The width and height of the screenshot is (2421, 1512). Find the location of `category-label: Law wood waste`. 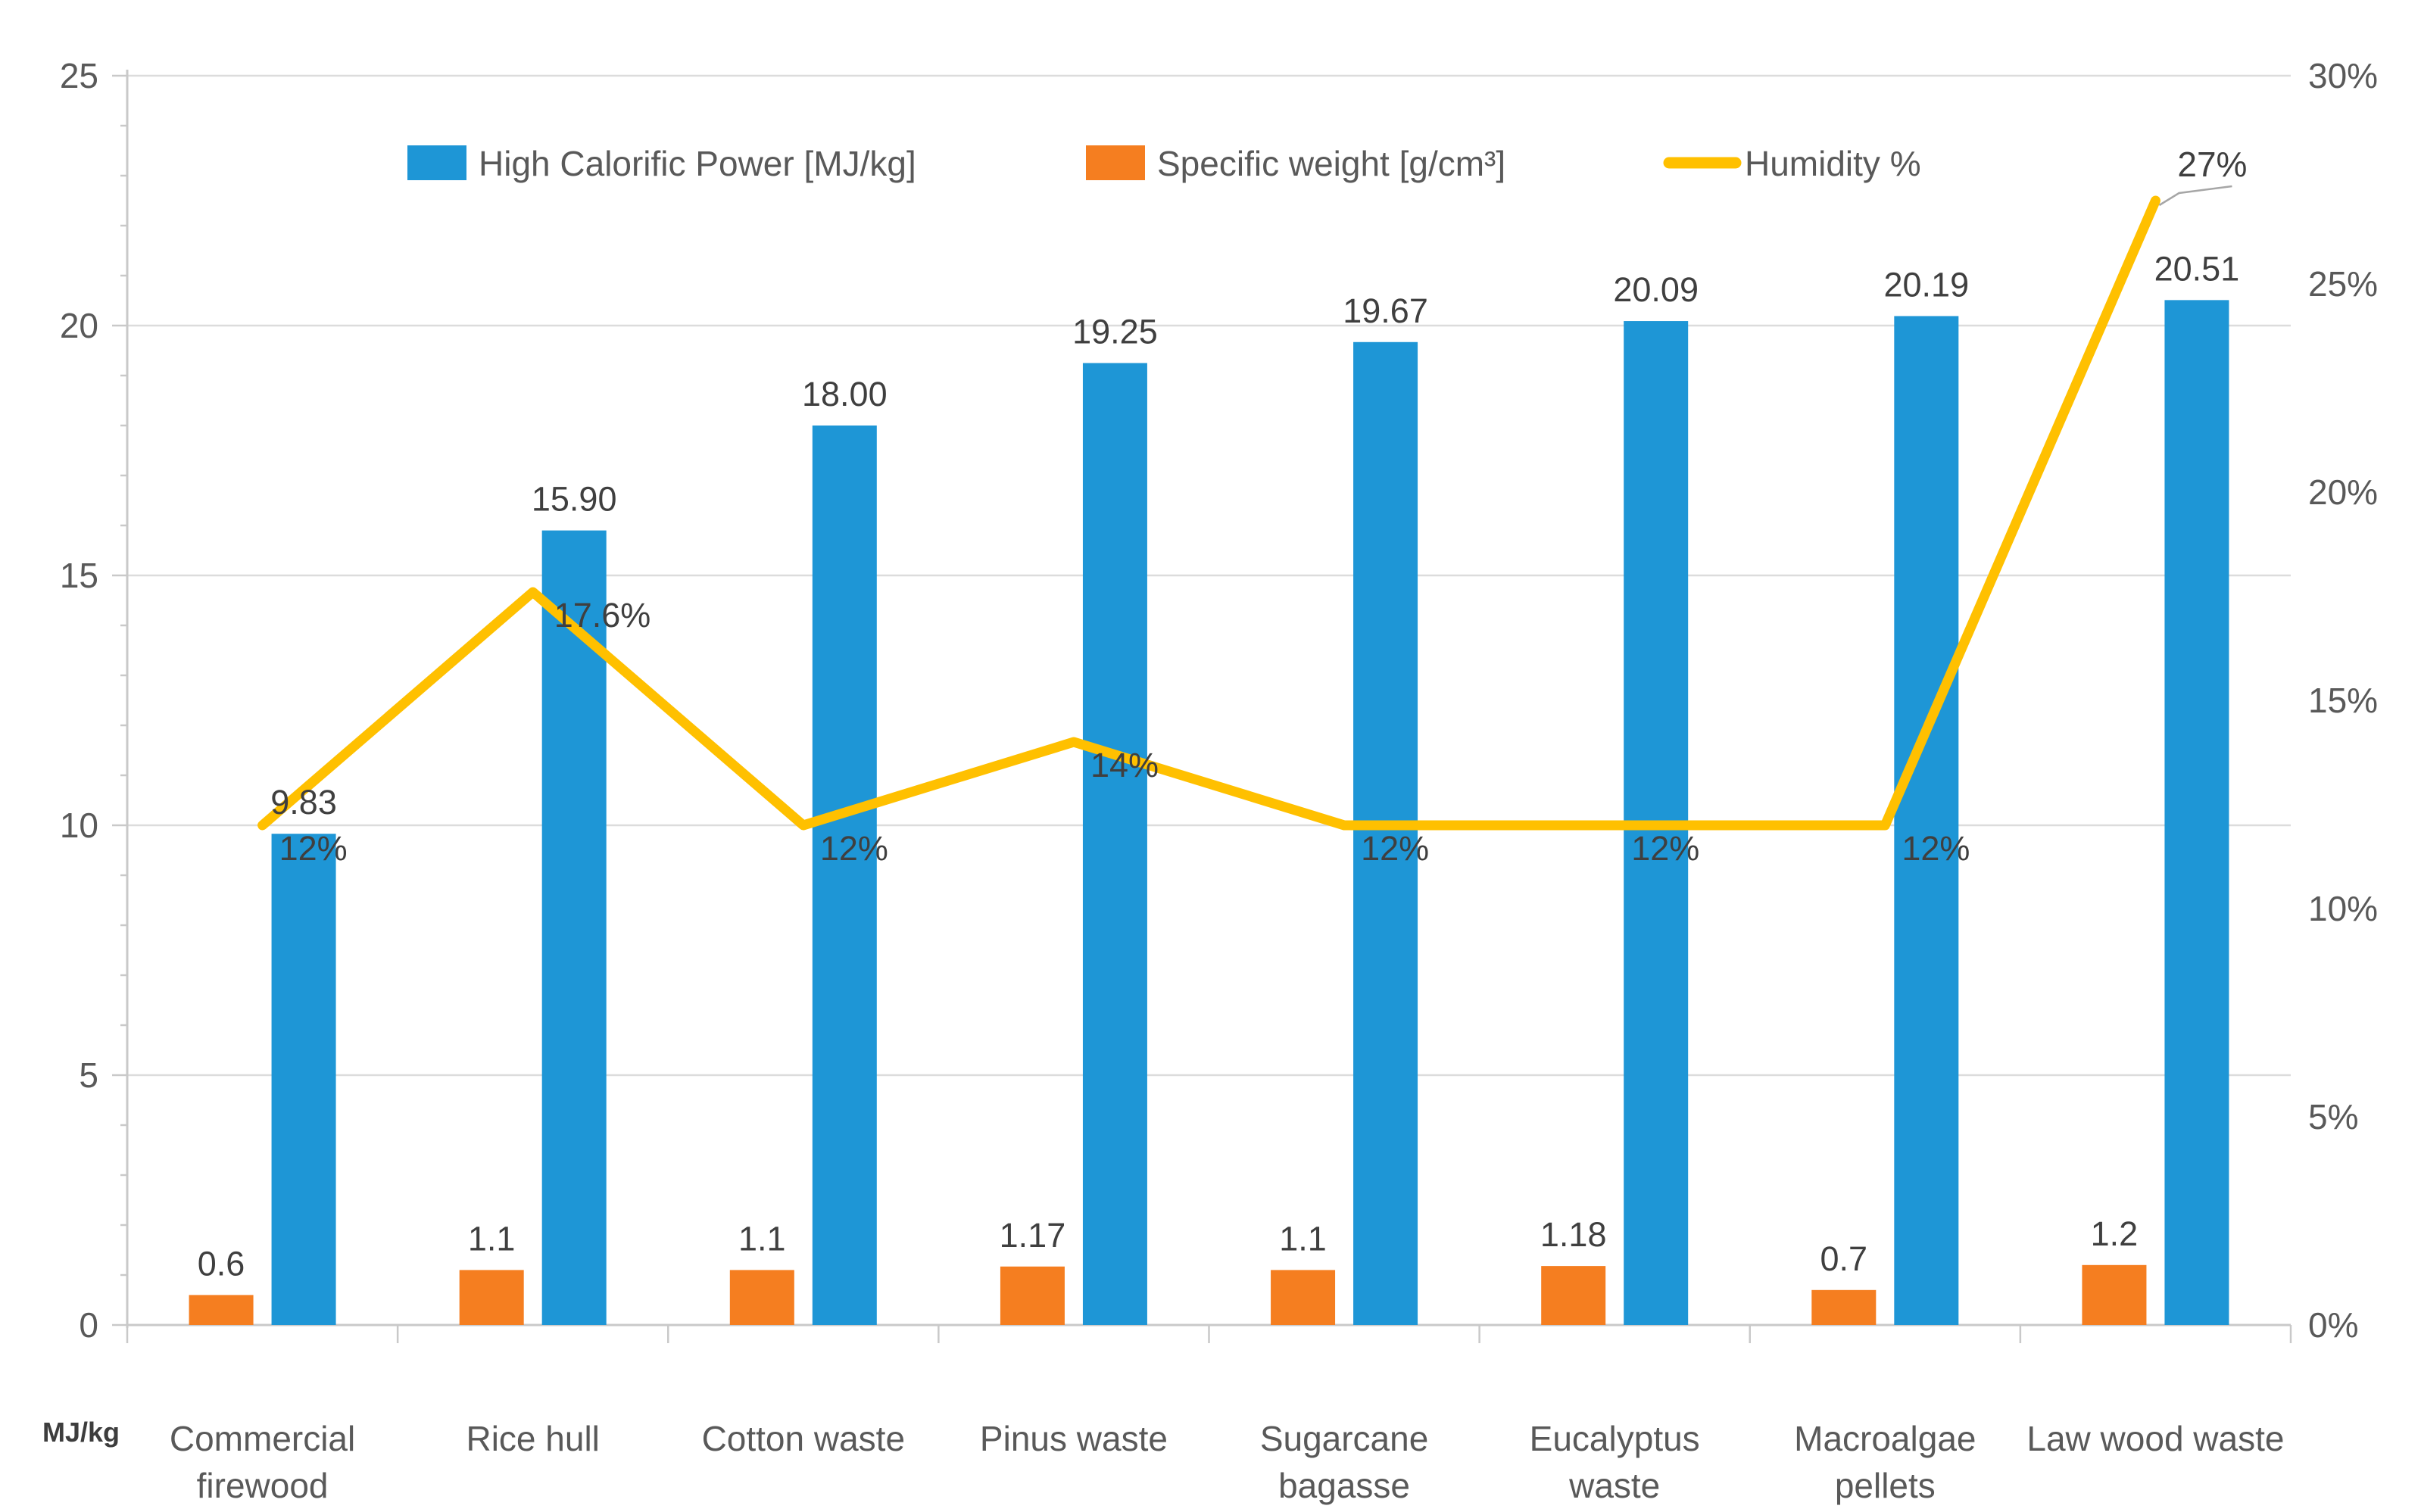

category-label: Law wood waste is located at coordinates (2155, 1438).